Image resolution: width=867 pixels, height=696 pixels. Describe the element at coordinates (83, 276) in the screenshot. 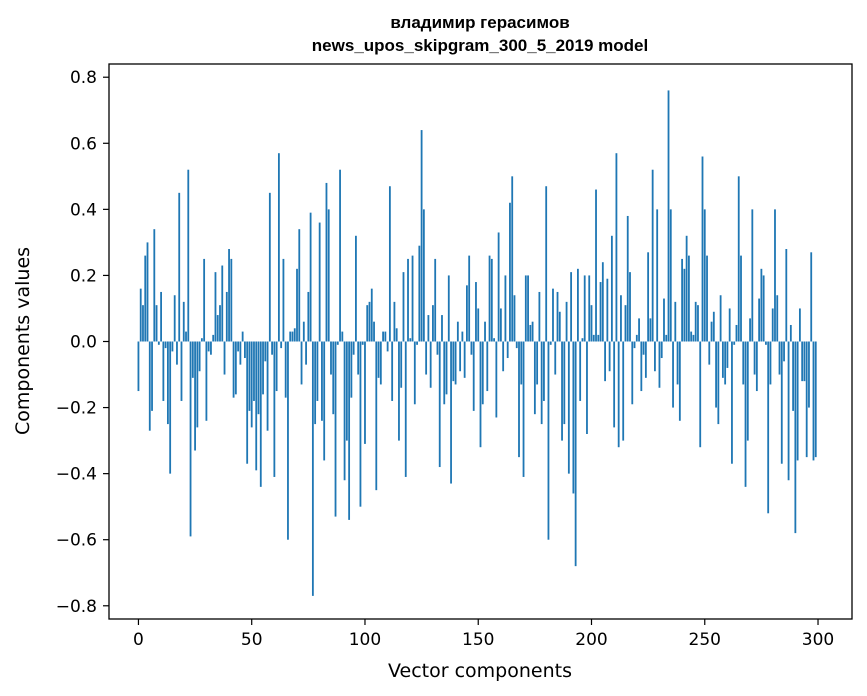

I see `y-tick-label-5: 0.2` at that location.